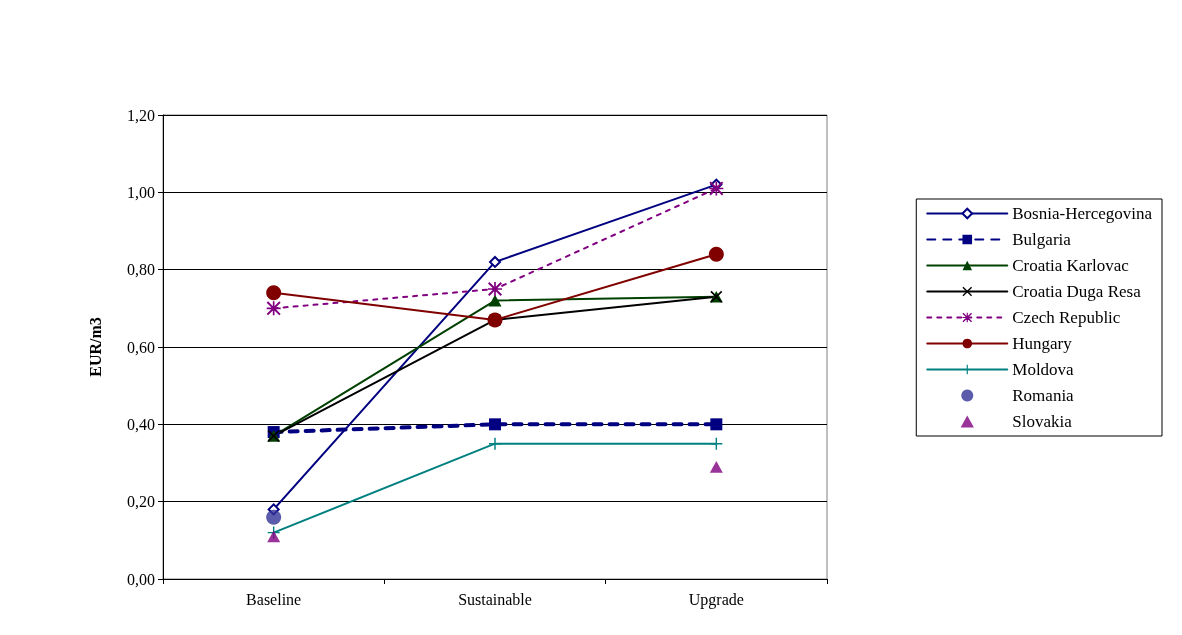  Describe the element at coordinates (1077, 291) in the screenshot. I see `legend-label: Croatia Duga Resa` at that location.